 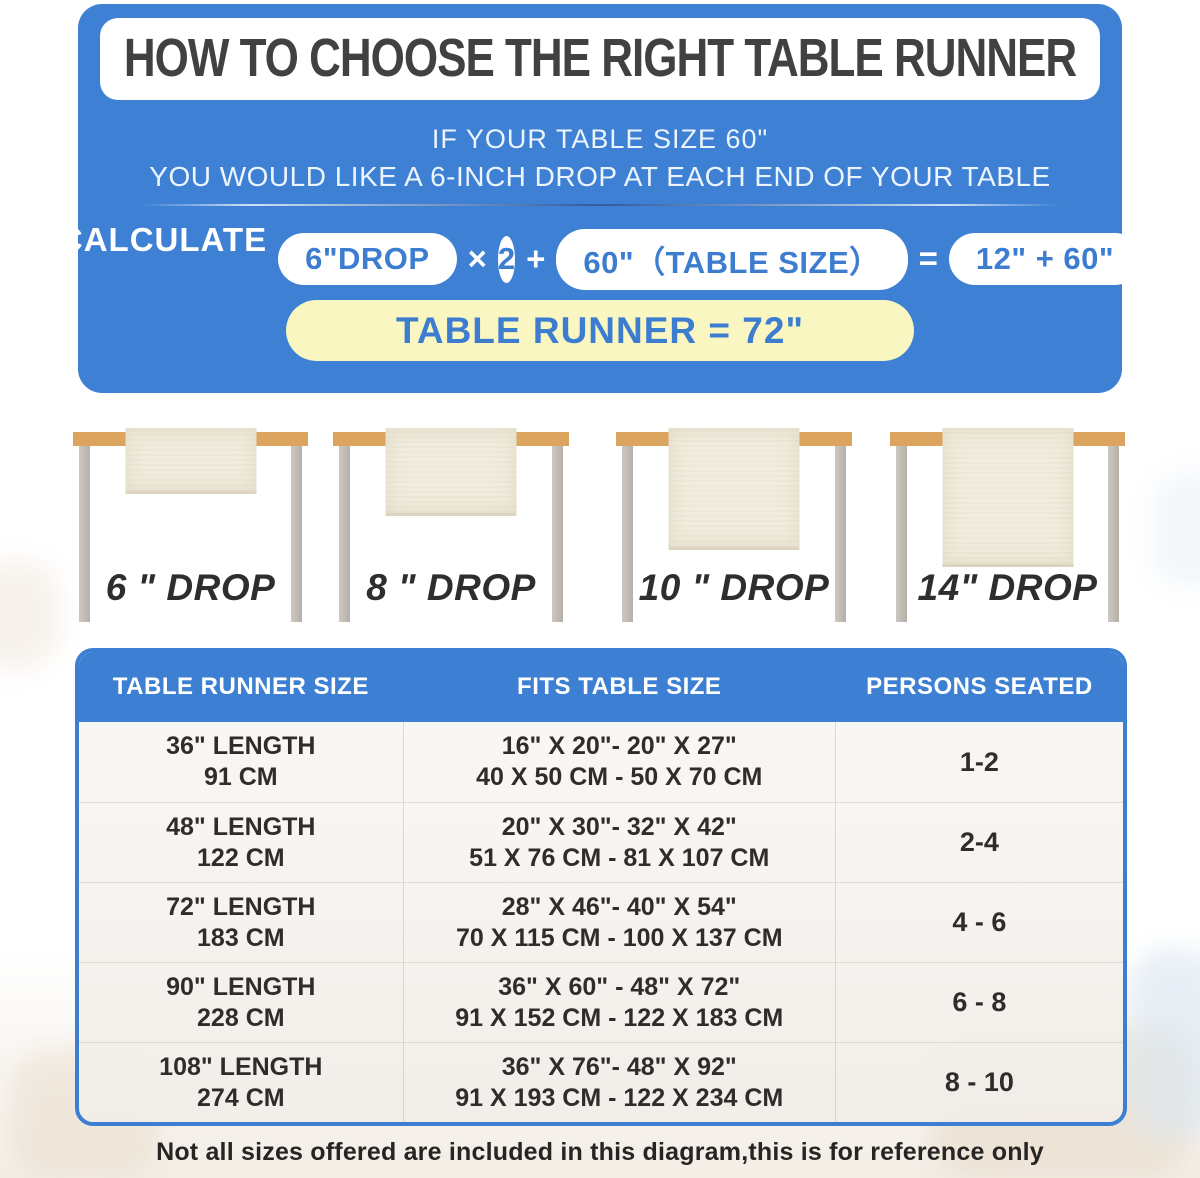 What do you see at coordinates (1007, 587) in the screenshot?
I see `drop-label: 14" DROP` at bounding box center [1007, 587].